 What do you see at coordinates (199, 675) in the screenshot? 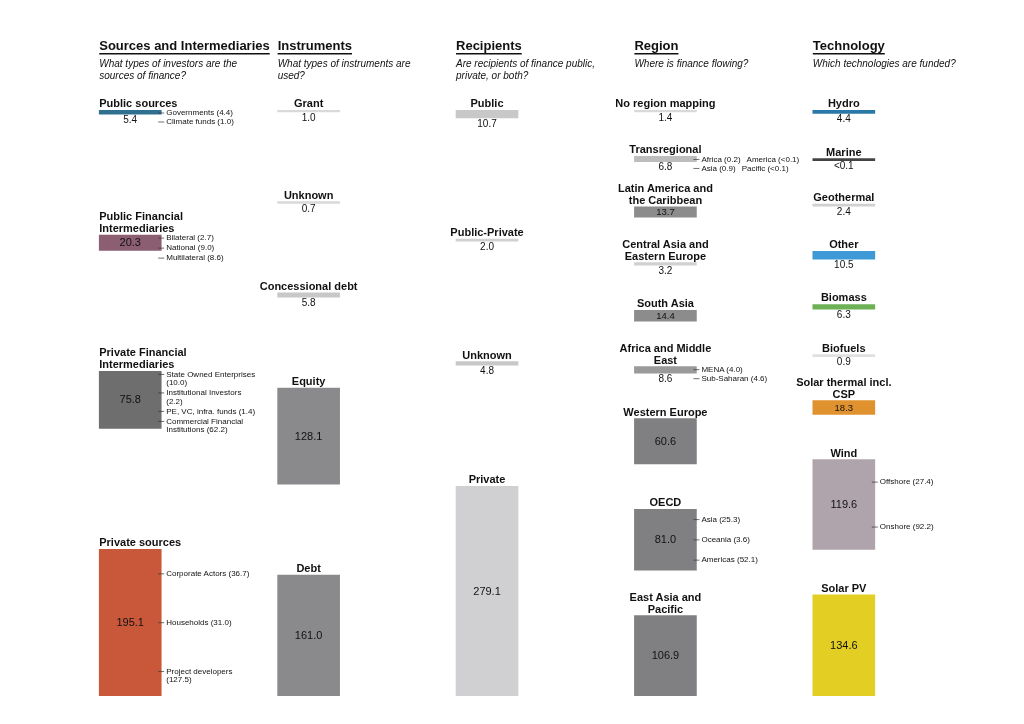
I see `text: Project developers (127.5)` at bounding box center [199, 675].